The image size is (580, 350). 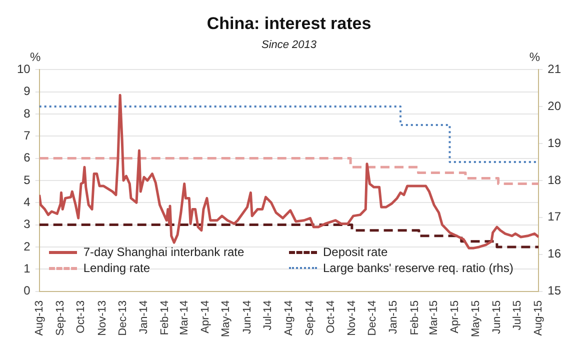 I want to click on x-tick-label: Jun-14, so click(x=247, y=317).